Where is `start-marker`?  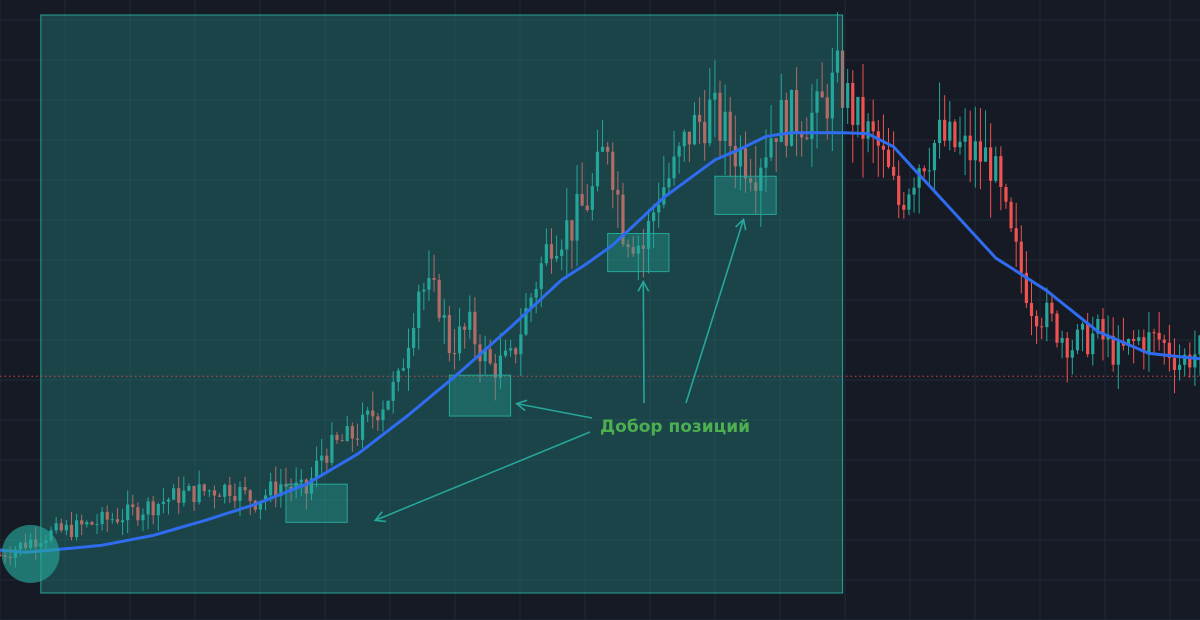
start-marker is located at coordinates (30, 553).